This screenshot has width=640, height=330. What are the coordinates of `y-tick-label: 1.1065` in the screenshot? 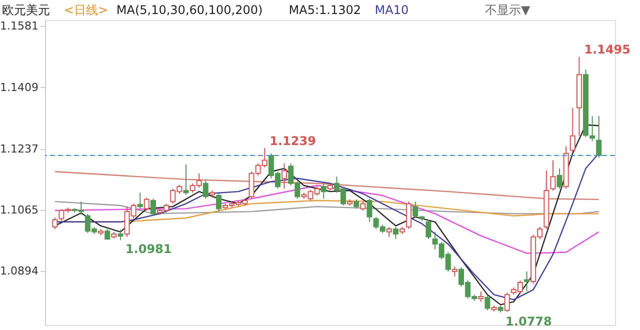 It's located at (19, 210).